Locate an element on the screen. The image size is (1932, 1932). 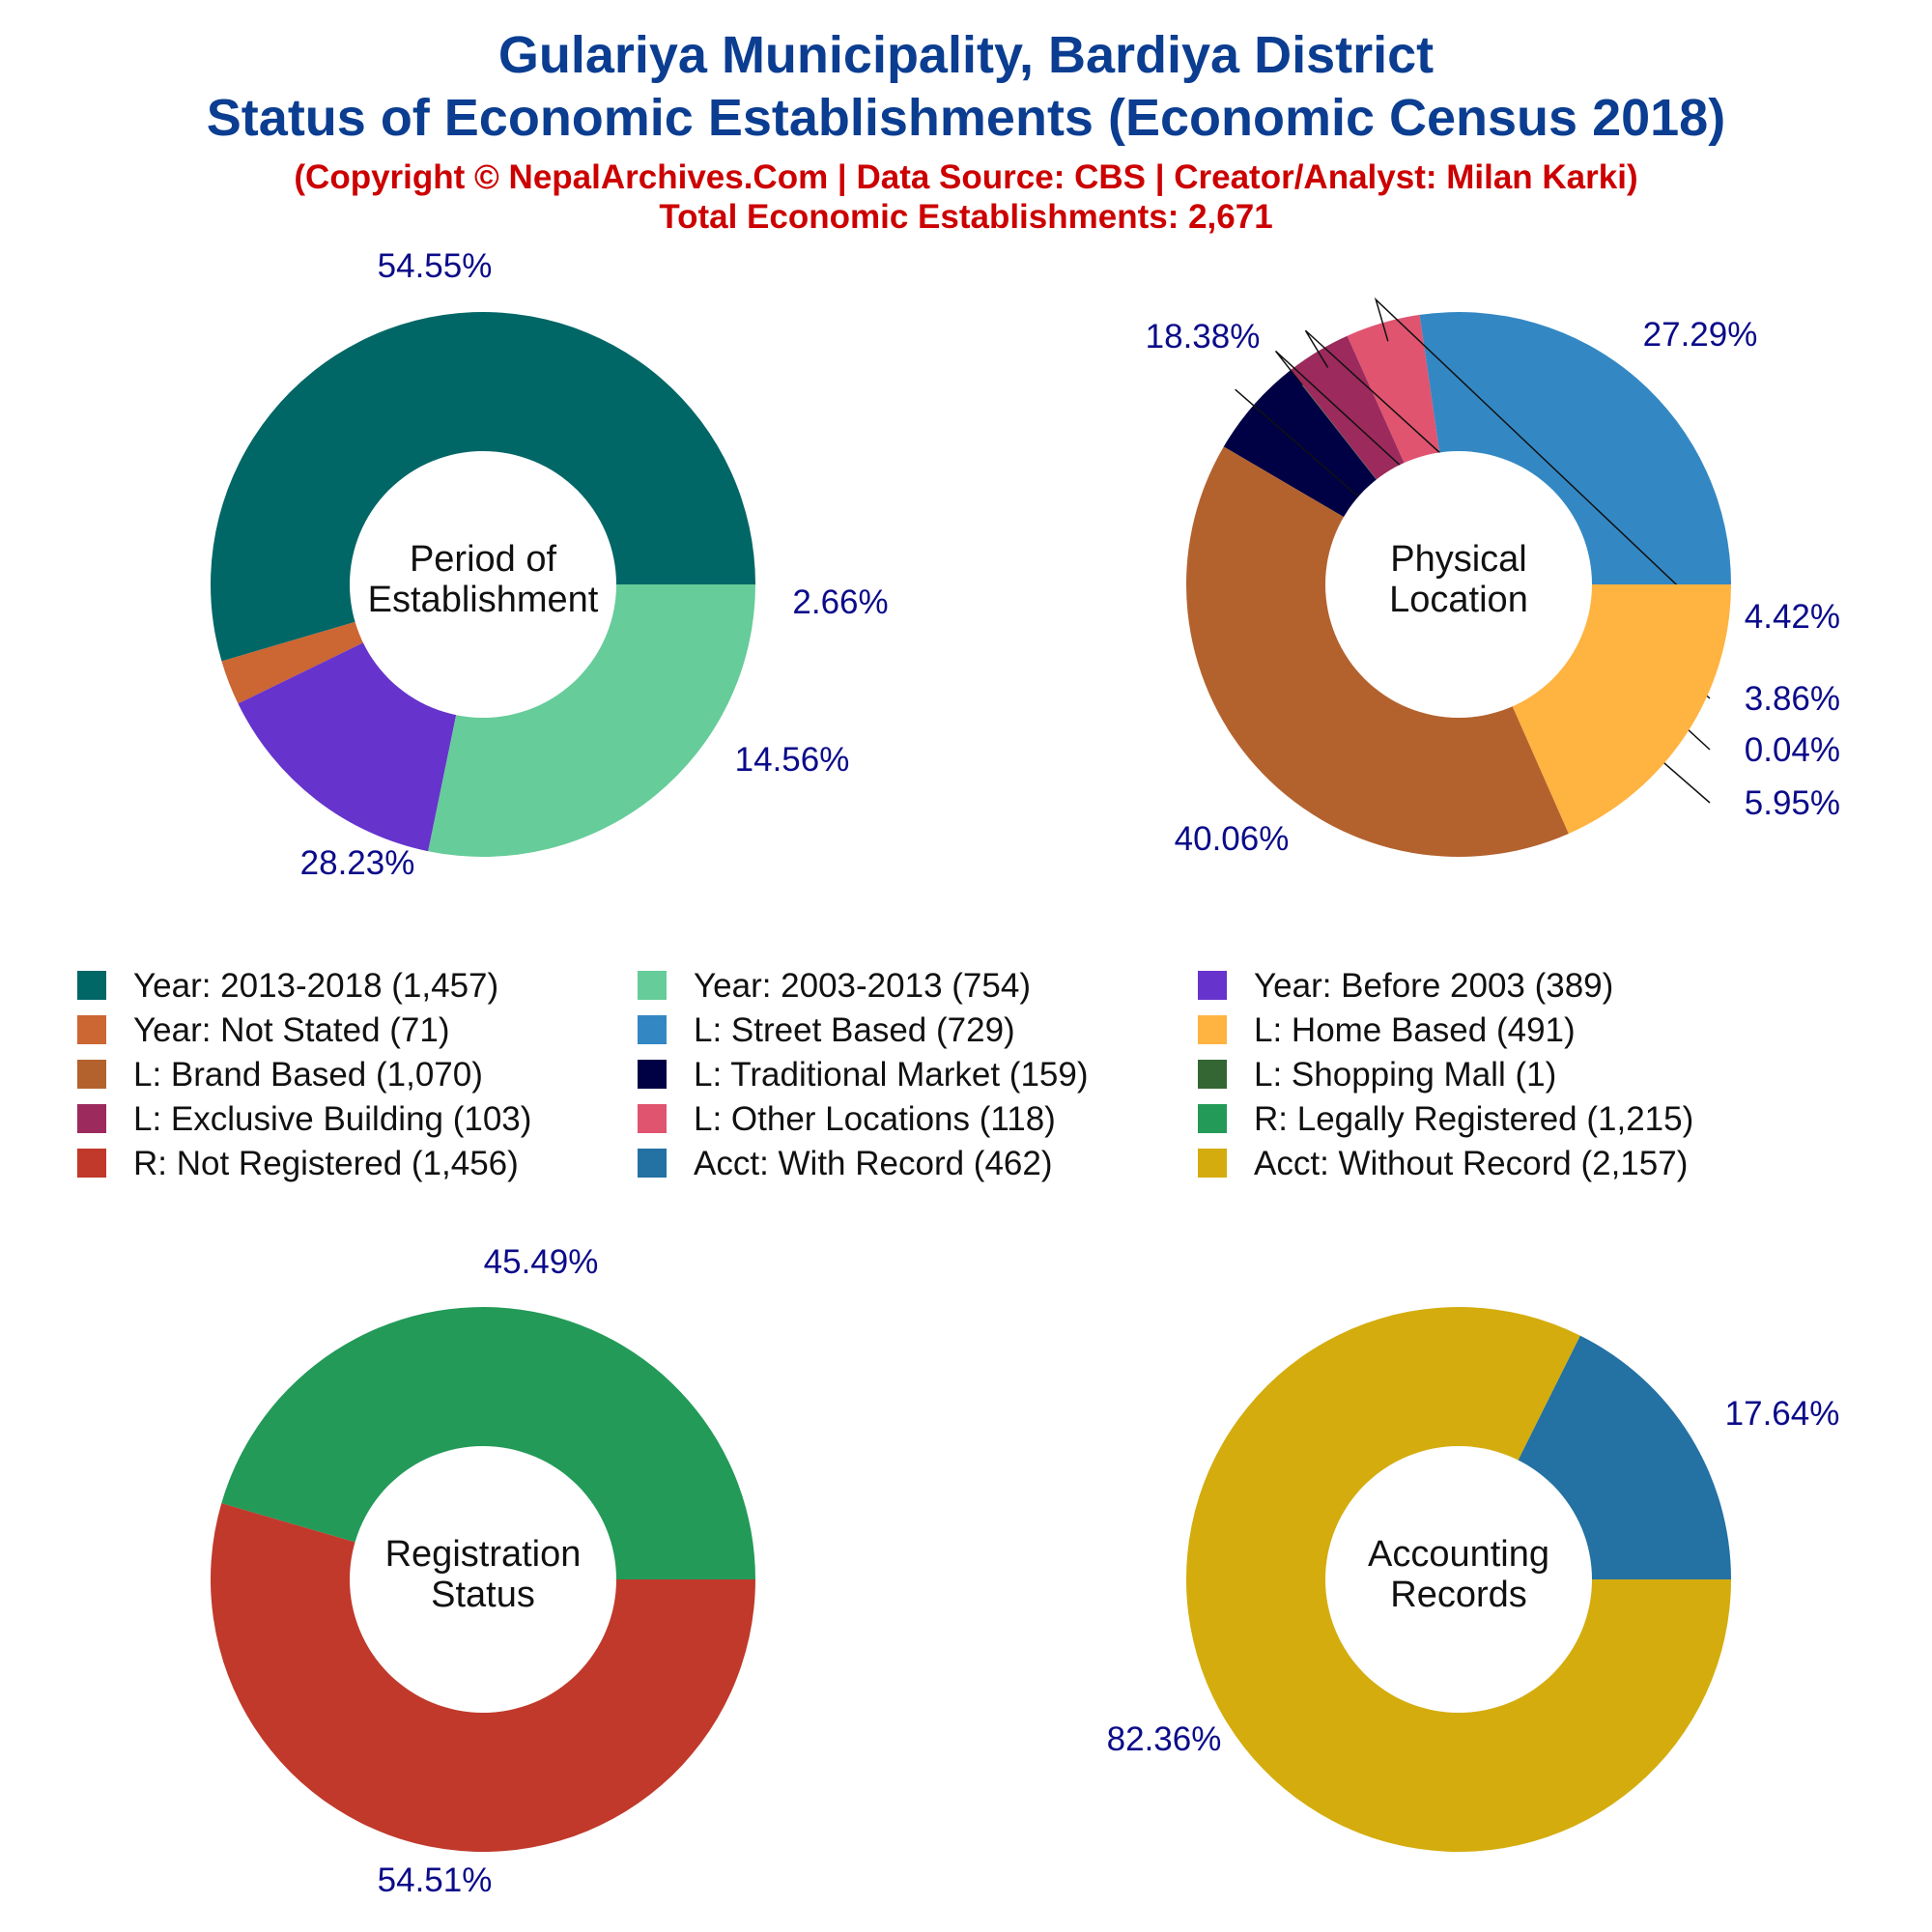
legend-label: R: Legally Registered (1,215) is located at coordinates (1473, 1119).